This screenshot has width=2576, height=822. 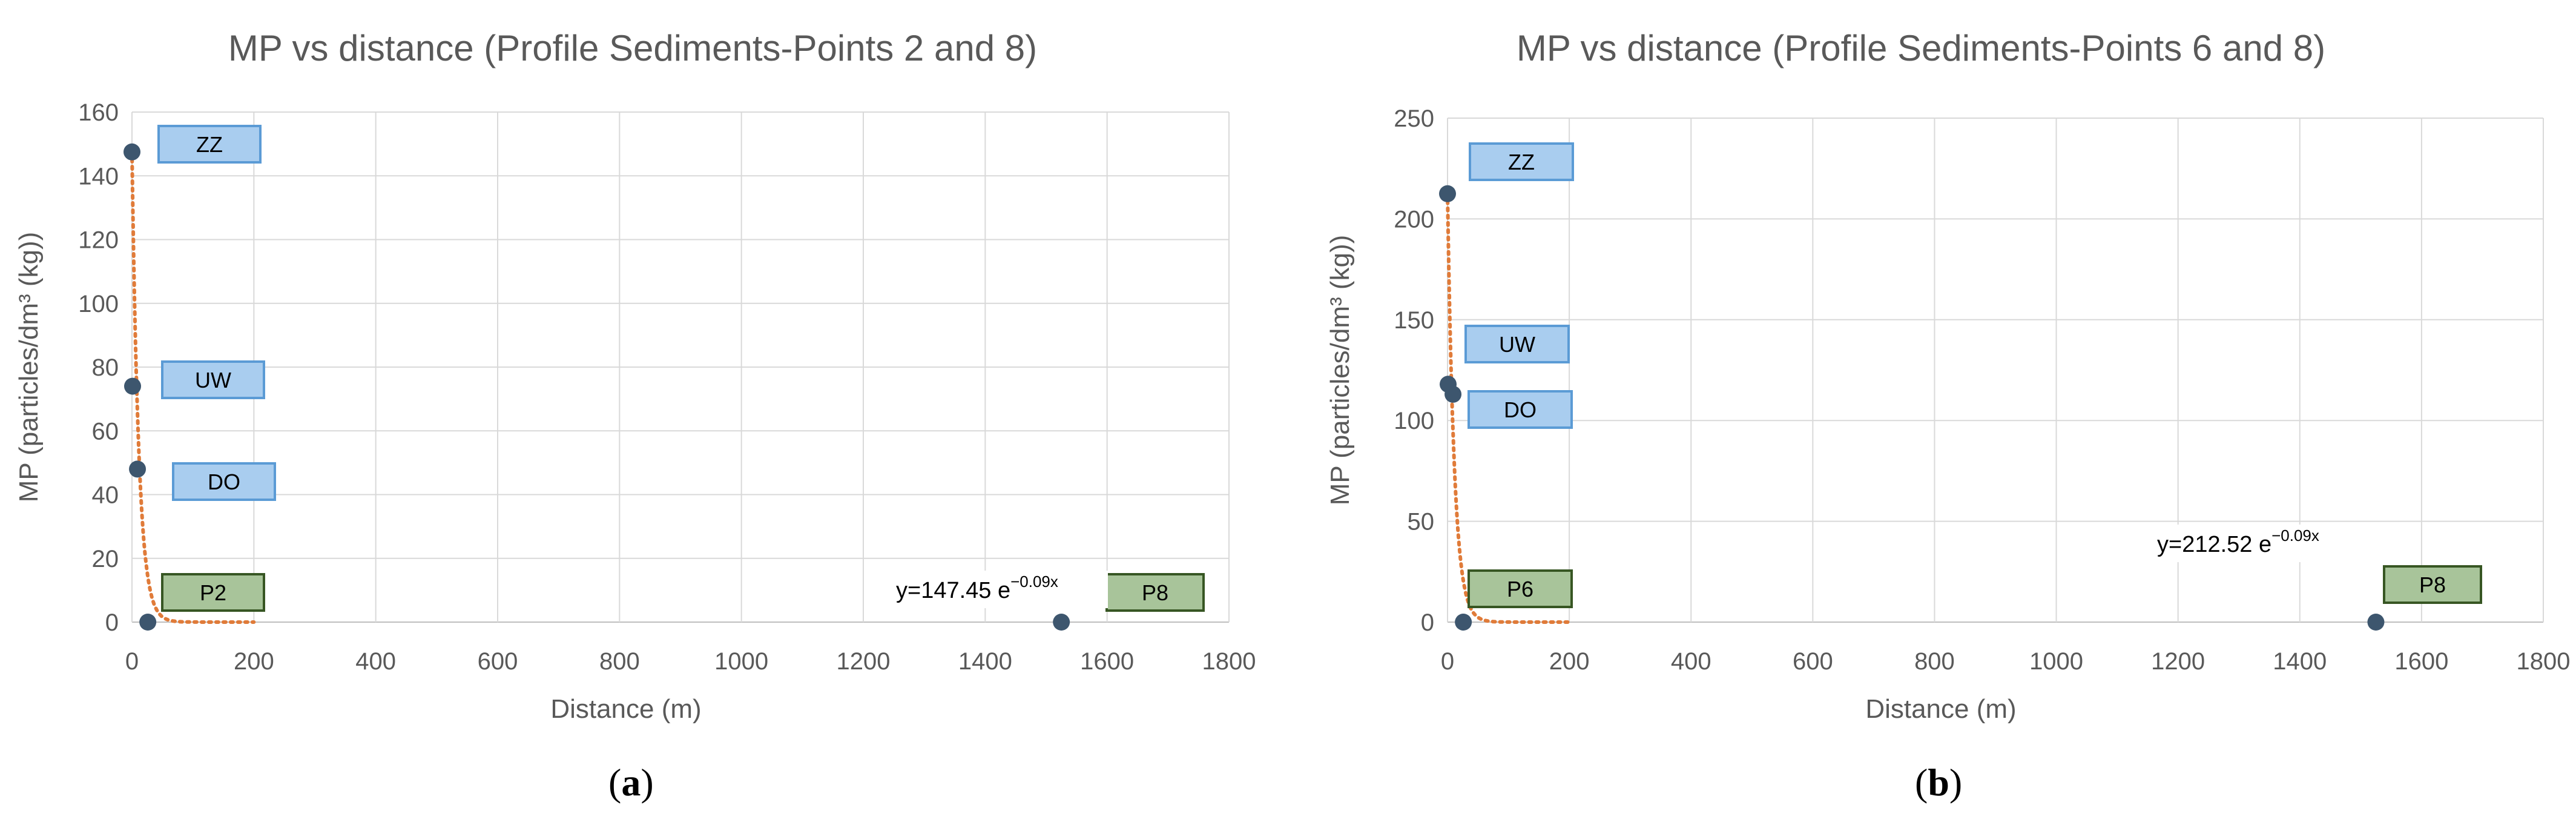 I want to click on y-tick-label: 120, so click(x=99, y=241).